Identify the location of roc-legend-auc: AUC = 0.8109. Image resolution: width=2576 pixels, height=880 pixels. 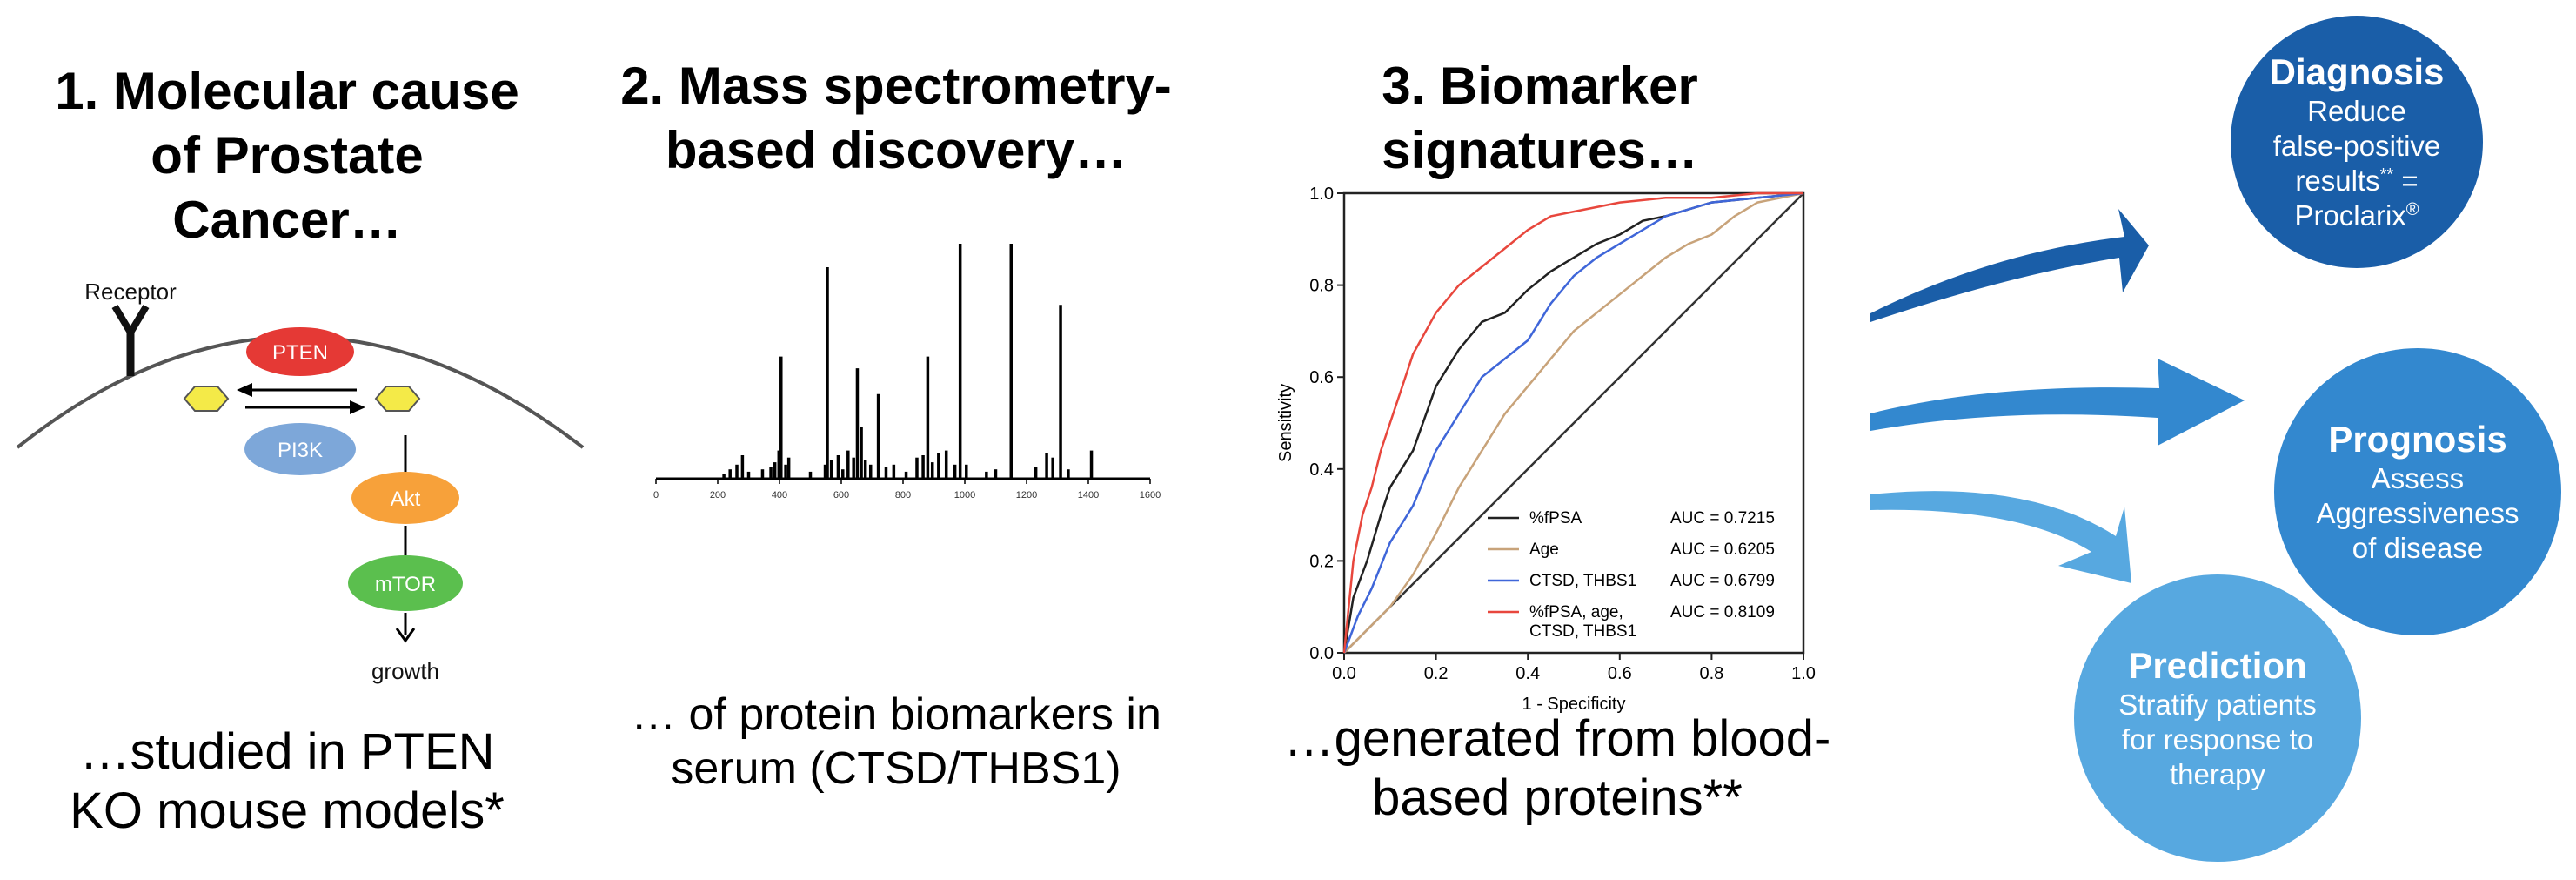
(1722, 612).